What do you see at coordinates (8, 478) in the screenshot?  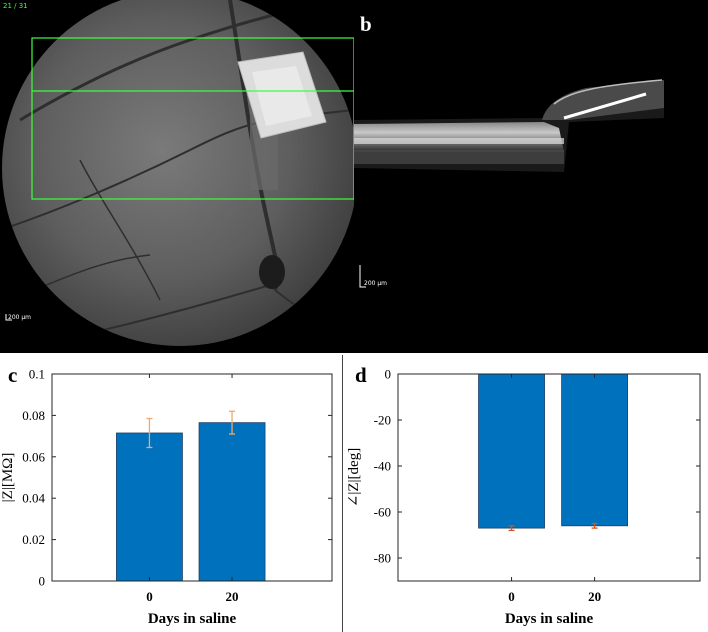 I see `y-axis-label-c: |Z|[MΩ]` at bounding box center [8, 478].